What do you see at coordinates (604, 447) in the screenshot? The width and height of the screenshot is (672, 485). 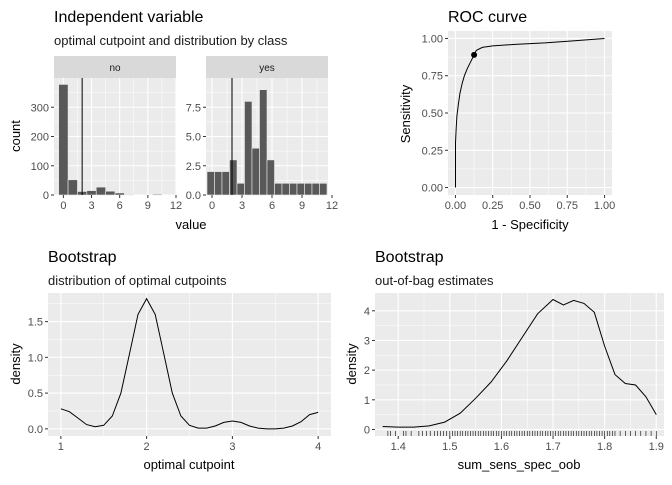 I see `x-tick-label: 1.8` at bounding box center [604, 447].